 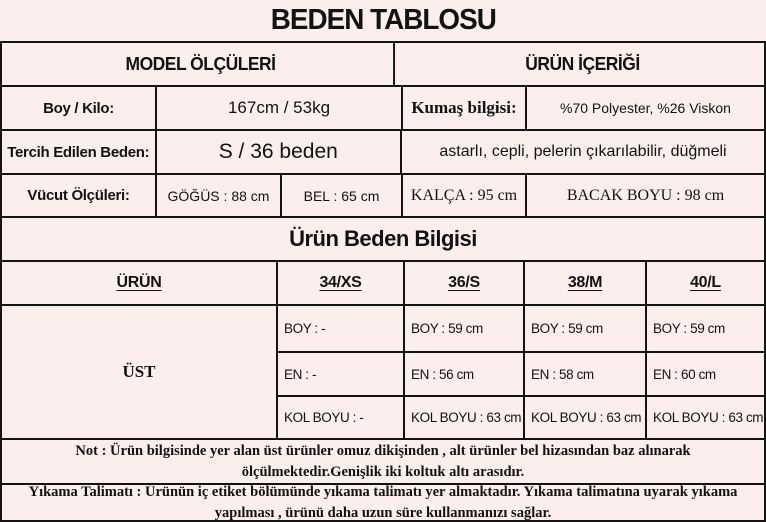 I want to click on boy-kilo-label: Boy / Kilo:, so click(x=79, y=108).